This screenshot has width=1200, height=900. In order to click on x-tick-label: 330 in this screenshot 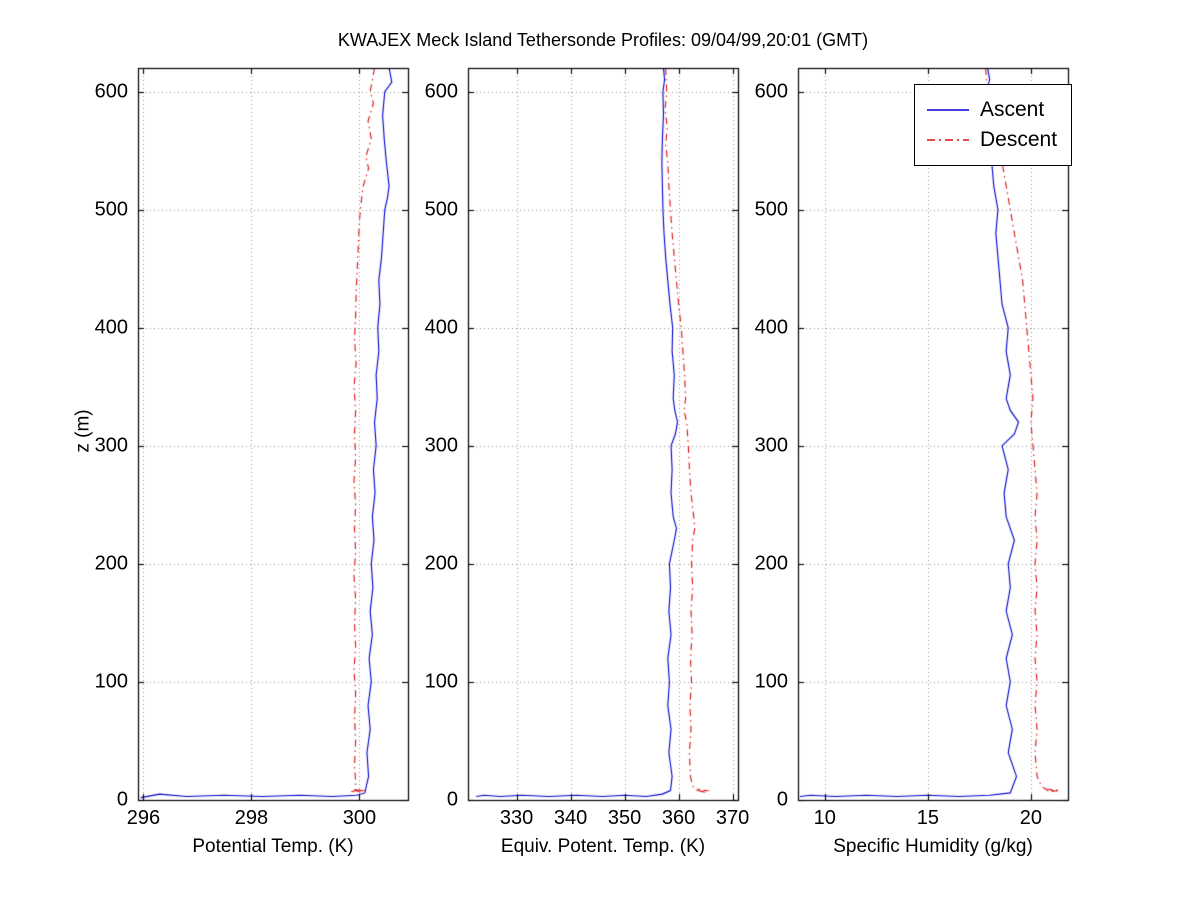, I will do `click(516, 818)`.